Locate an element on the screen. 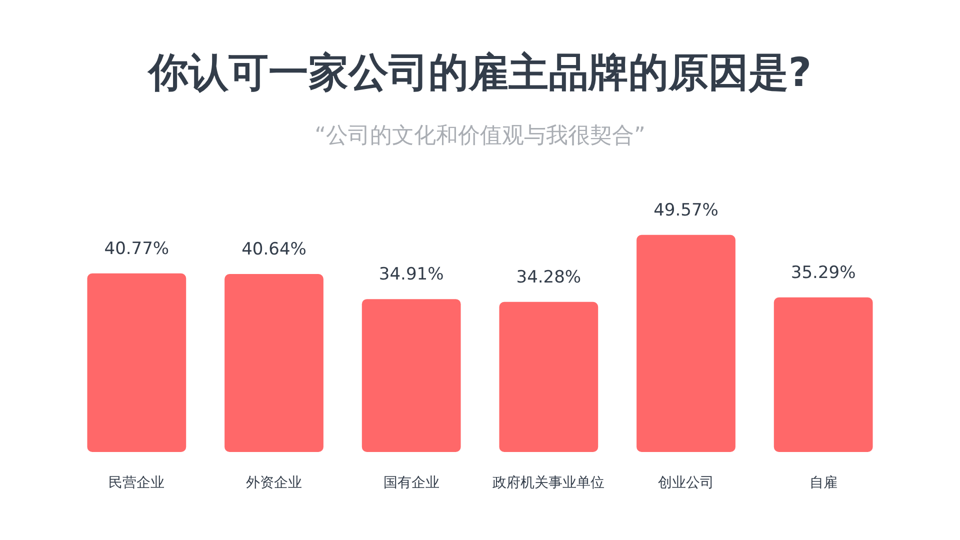  data-label: 34.91% is located at coordinates (411, 274).